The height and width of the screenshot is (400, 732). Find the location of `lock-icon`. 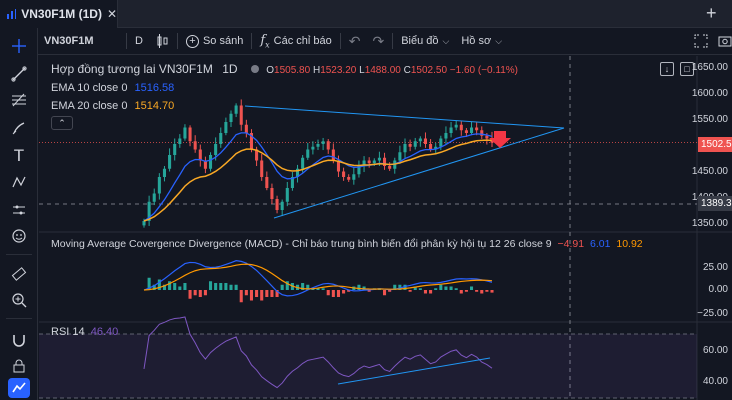

lock-icon is located at coordinates (19, 366).